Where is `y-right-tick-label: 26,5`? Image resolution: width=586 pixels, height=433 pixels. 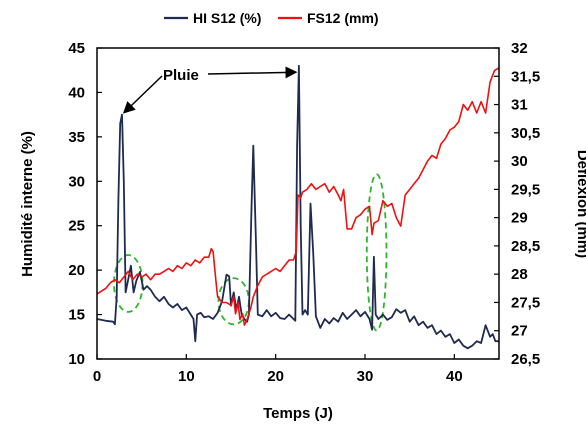
y-right-tick-label: 26,5 is located at coordinates (525, 359).